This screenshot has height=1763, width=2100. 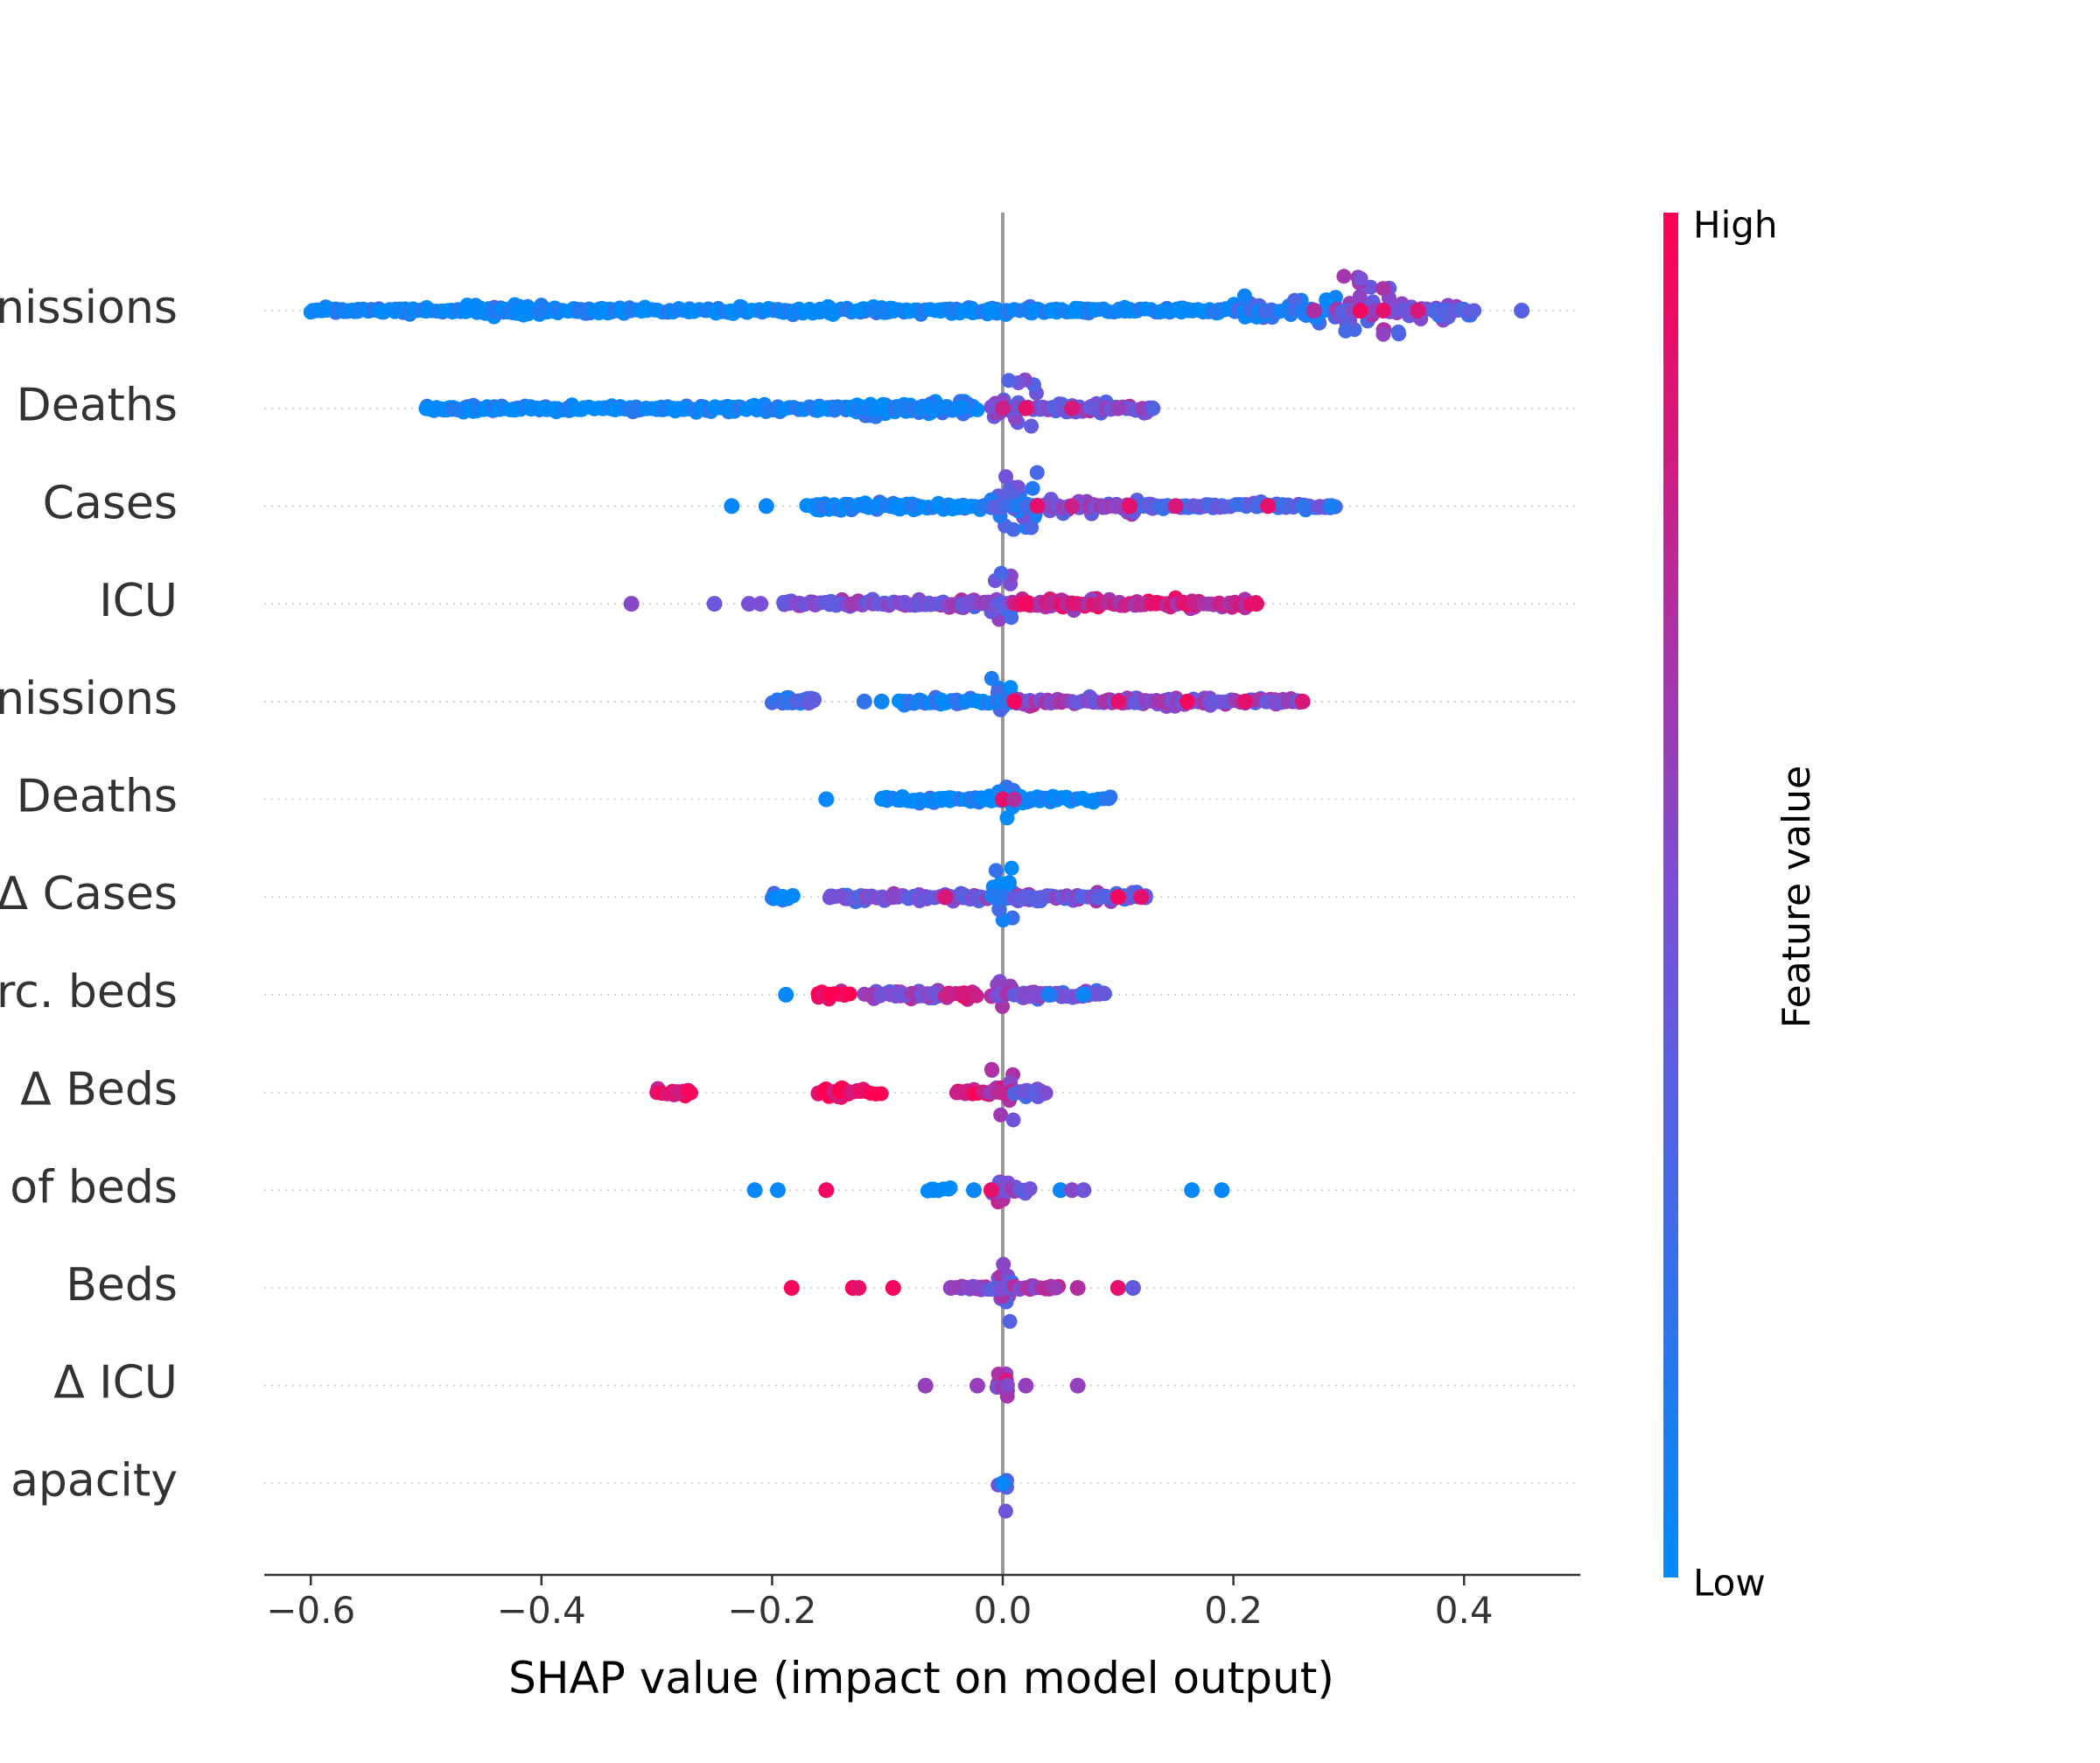 What do you see at coordinates (1735, 225) in the screenshot?
I see `colorbar-high-label: High` at bounding box center [1735, 225].